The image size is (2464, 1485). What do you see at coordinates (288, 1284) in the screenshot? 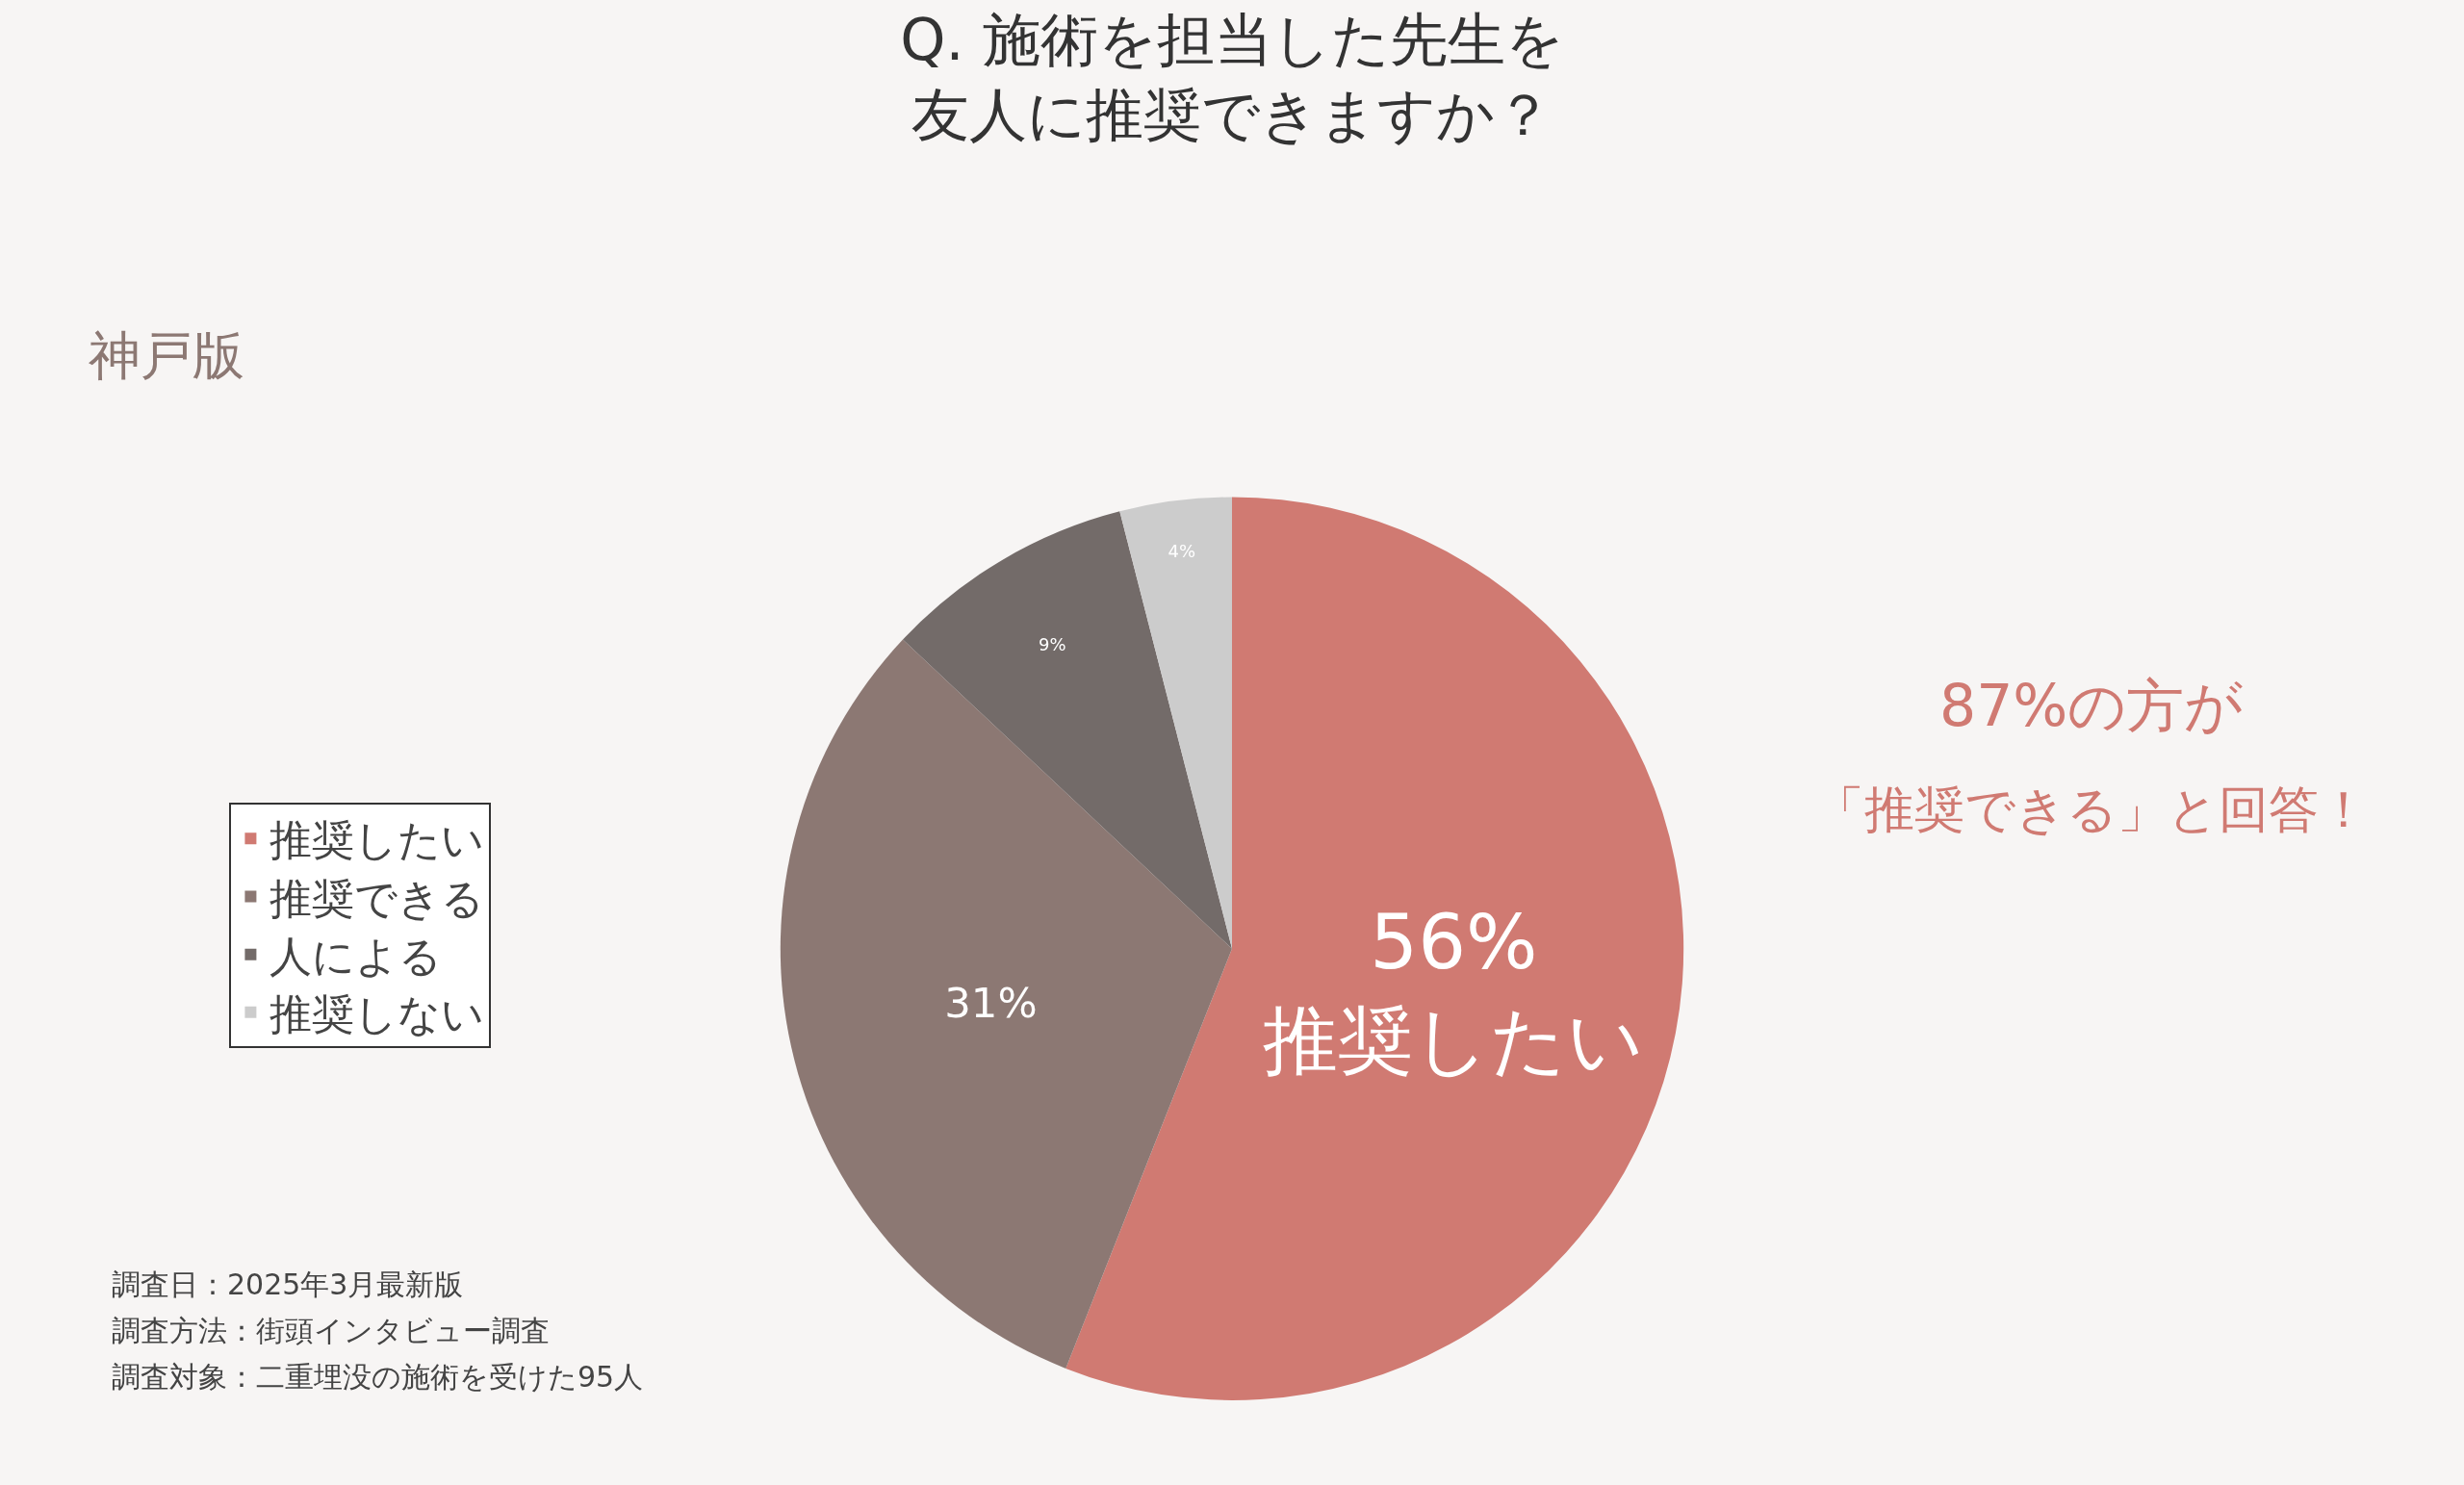
I see `text: 調査日：2025年3月最新版` at bounding box center [288, 1284].